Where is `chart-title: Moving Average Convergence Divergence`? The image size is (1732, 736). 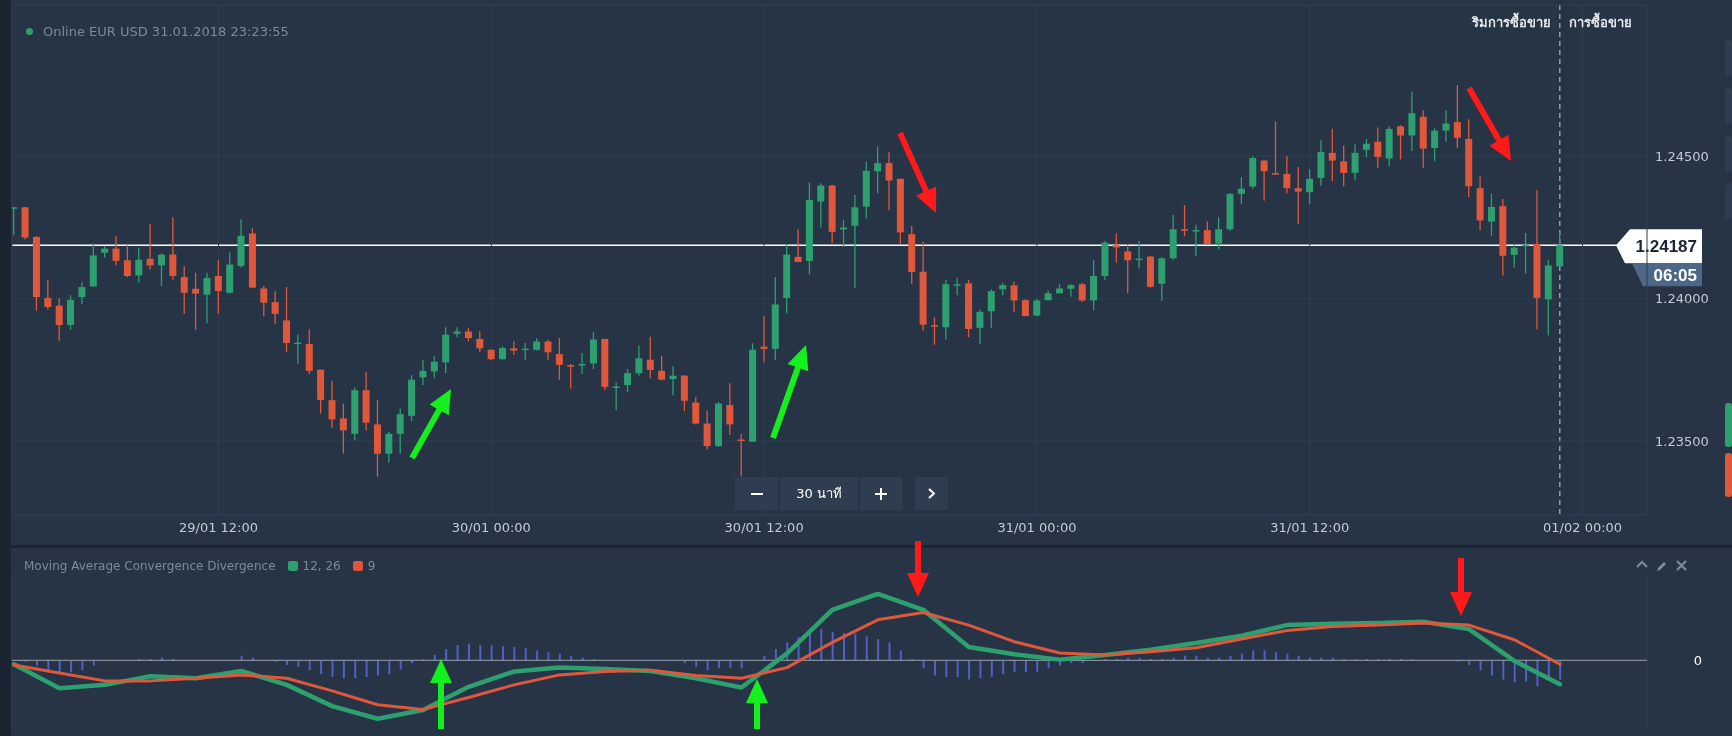
chart-title: Moving Average Convergence Divergence is located at coordinates (150, 566).